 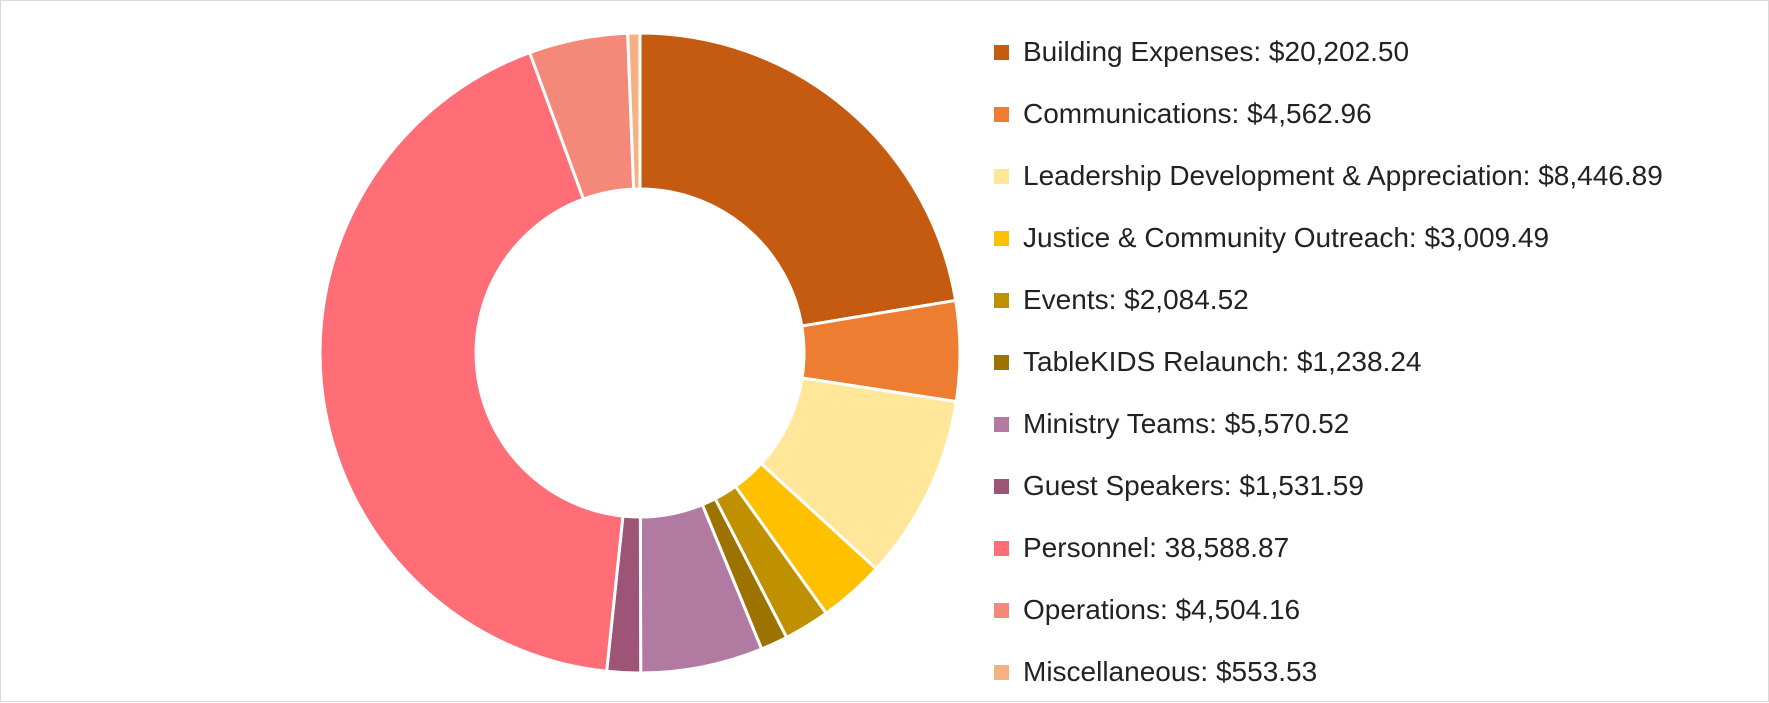 I want to click on legend-label: Building Expenses: $20,202.50, so click(x=1216, y=51).